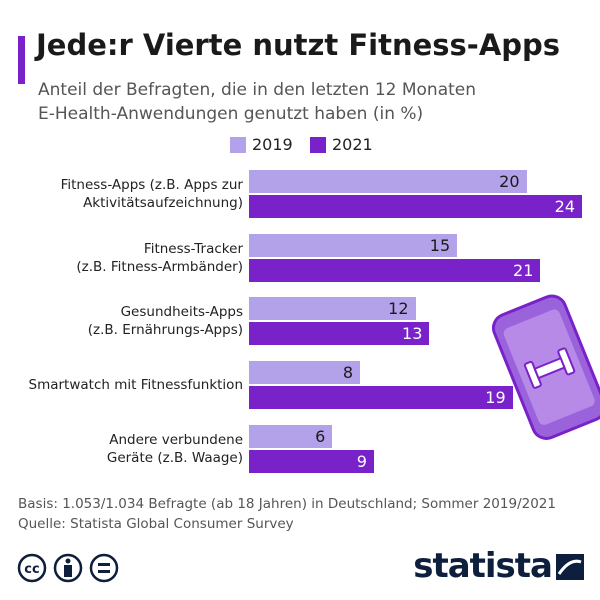 This screenshot has width=600, height=600. What do you see at coordinates (165, 321) in the screenshot?
I see `category-label: Gesundheits-Apps (z.B. Ernährungs-Apps)` at bounding box center [165, 321].